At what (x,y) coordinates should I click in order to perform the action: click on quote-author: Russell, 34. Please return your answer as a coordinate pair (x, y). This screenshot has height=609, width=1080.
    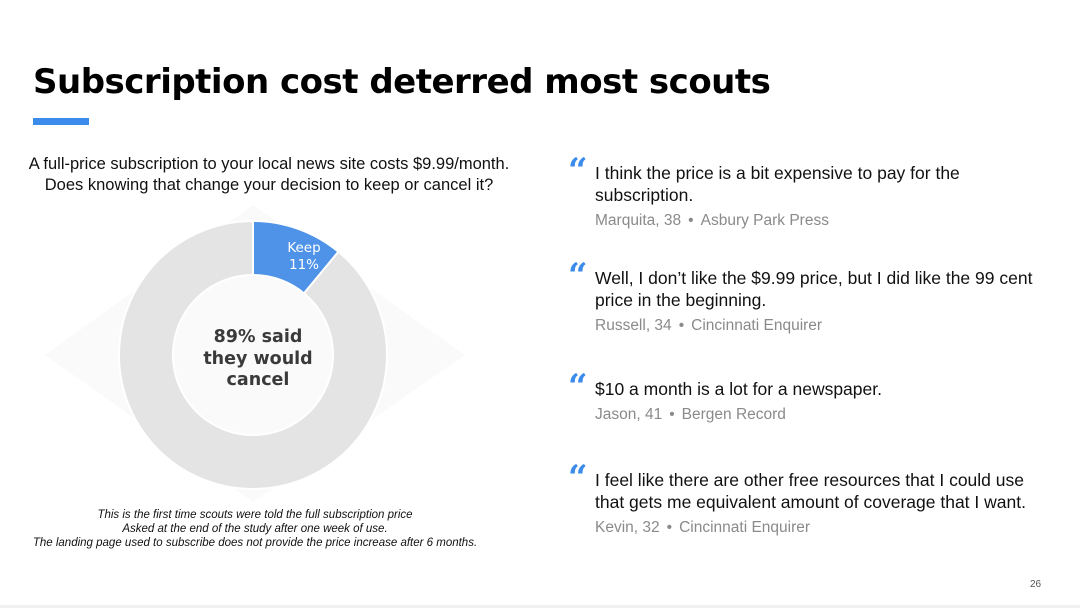
    Looking at the image, I should click on (633, 325).